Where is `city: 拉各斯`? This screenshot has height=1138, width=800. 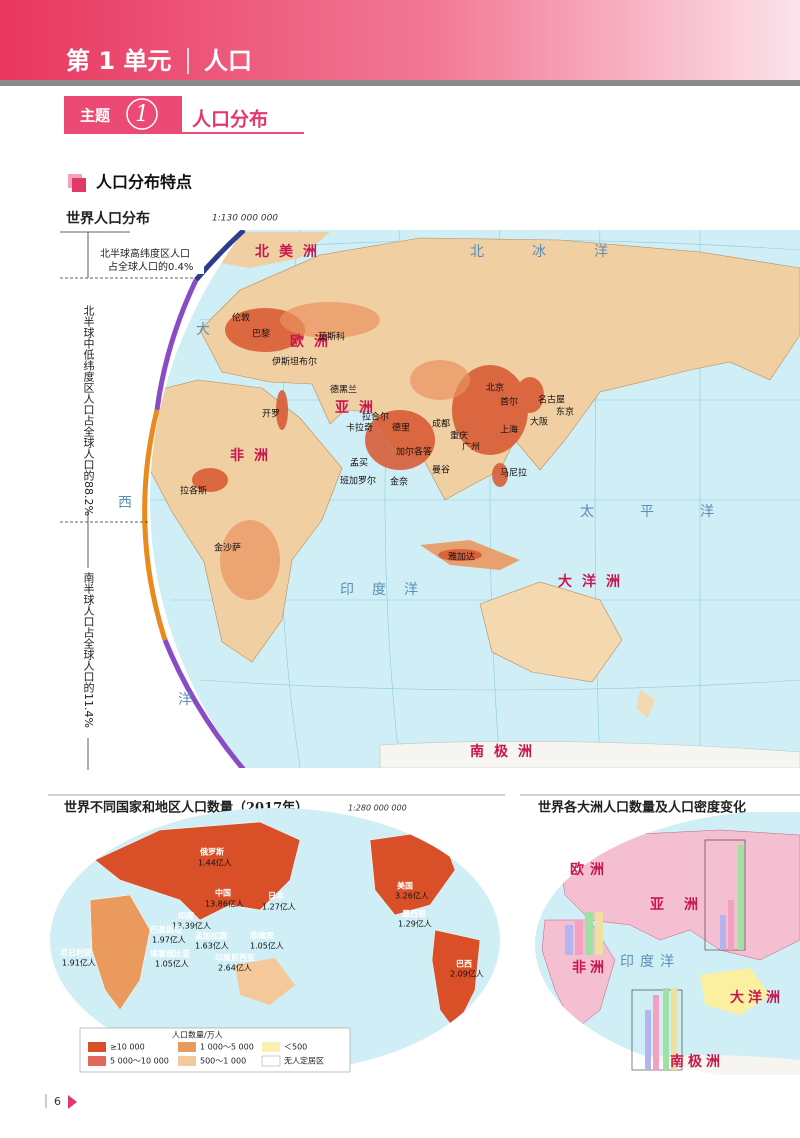 city: 拉各斯 is located at coordinates (193, 491).